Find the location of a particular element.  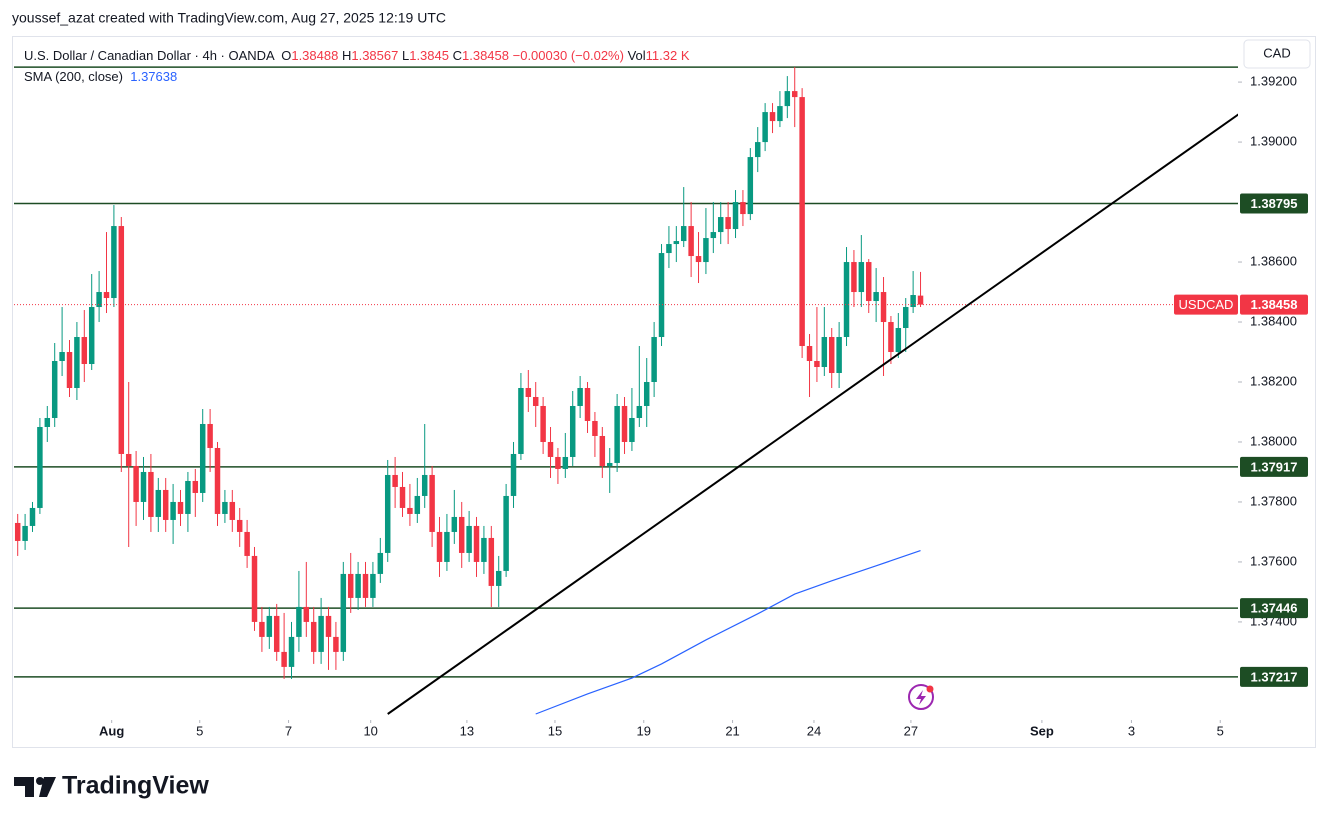

currency-button is located at coordinates (1277, 54).